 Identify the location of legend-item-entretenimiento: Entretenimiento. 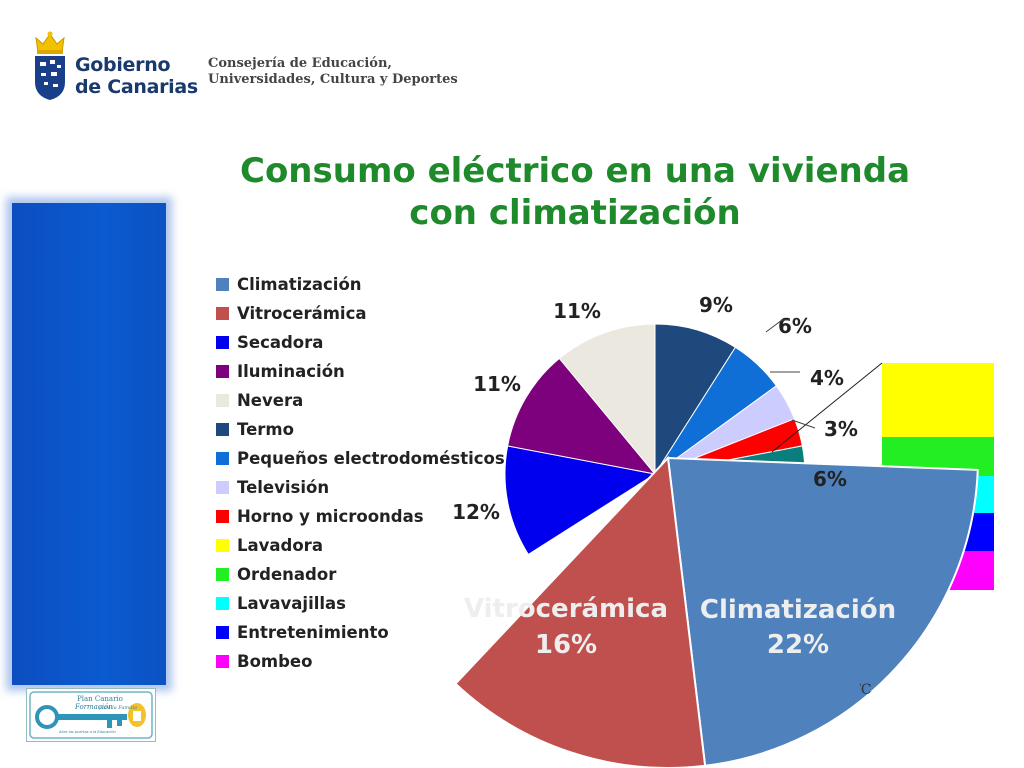
(360, 632).